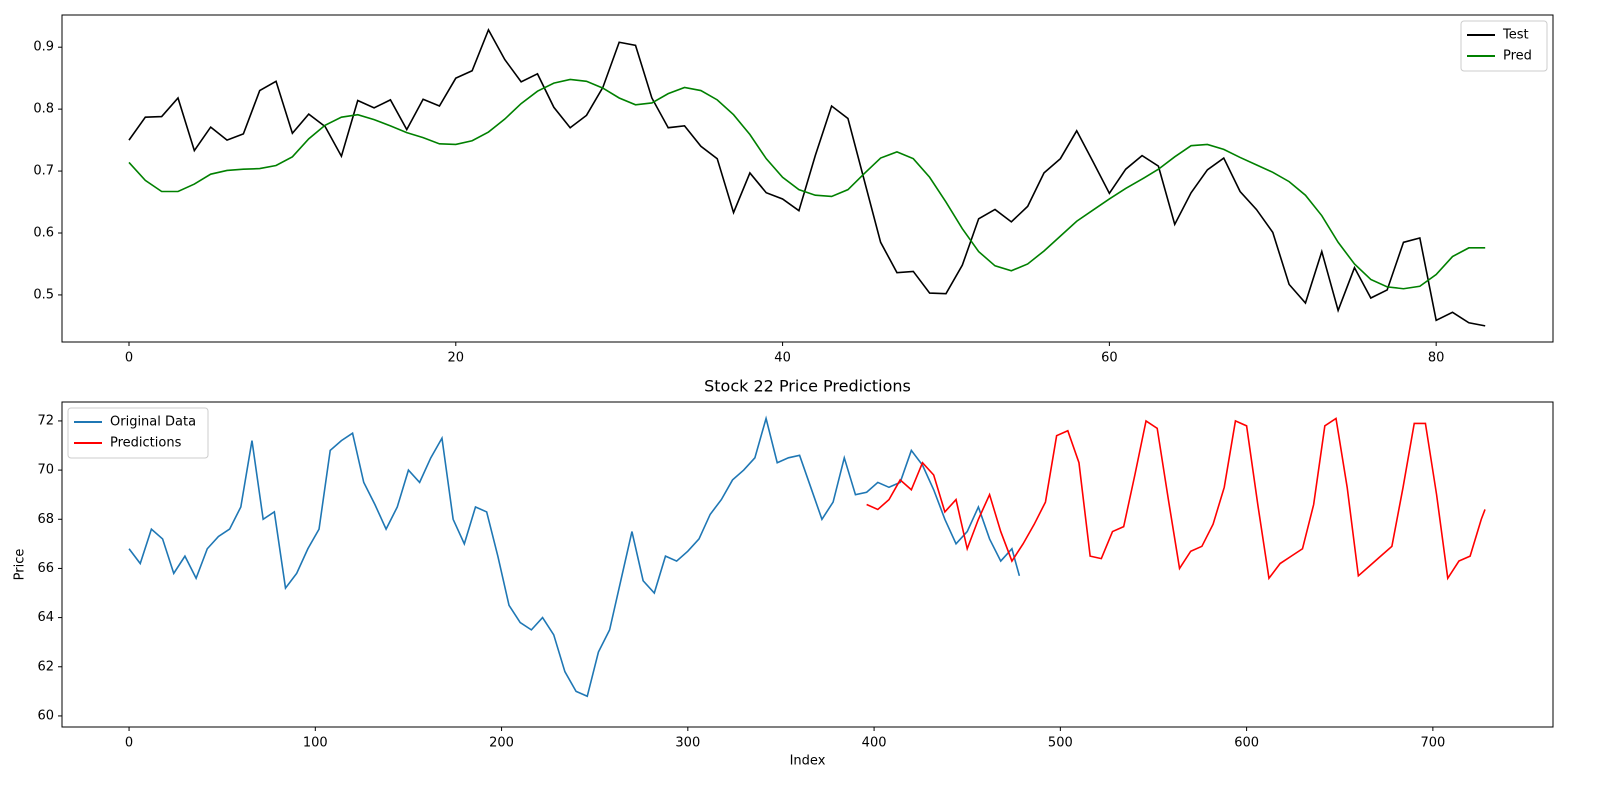  I want to click on x-tick-label: 300, so click(687, 743).